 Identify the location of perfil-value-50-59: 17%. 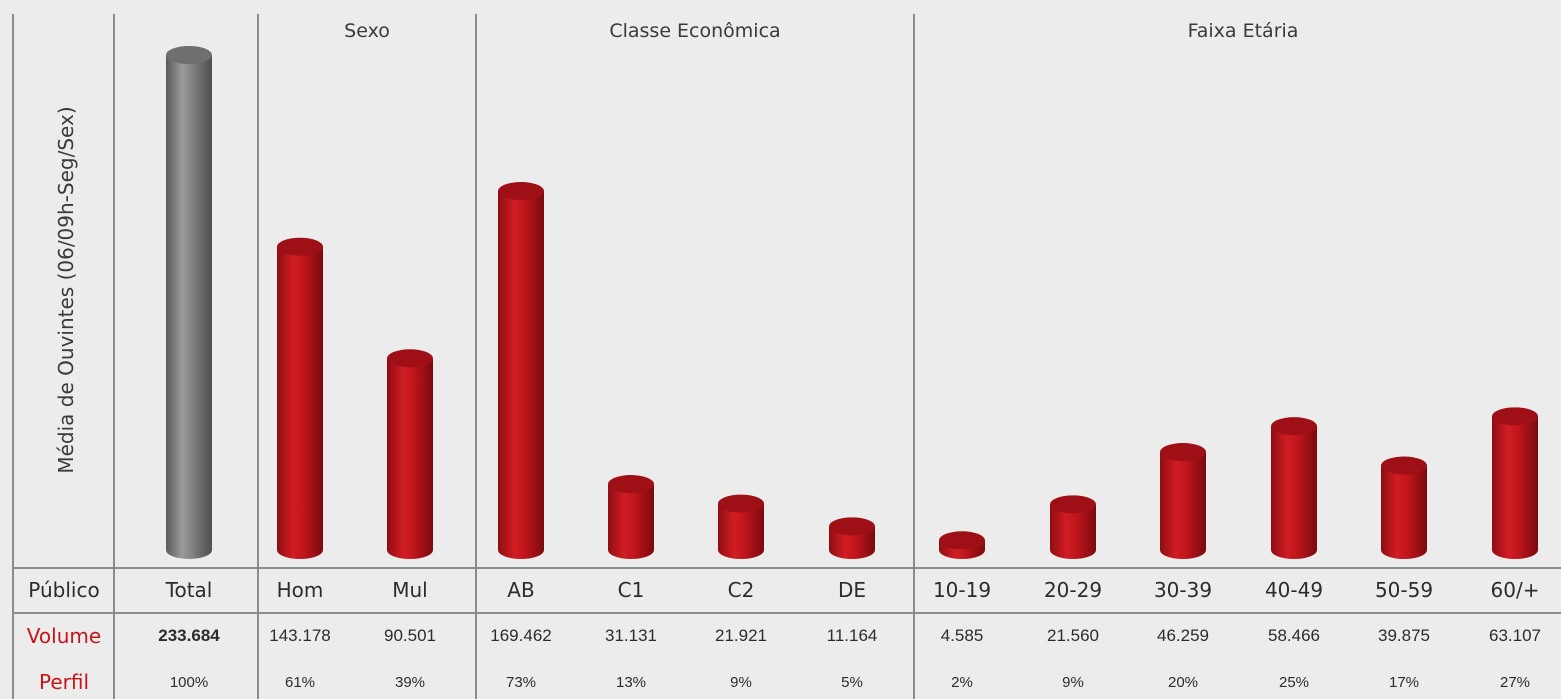
(1404, 682).